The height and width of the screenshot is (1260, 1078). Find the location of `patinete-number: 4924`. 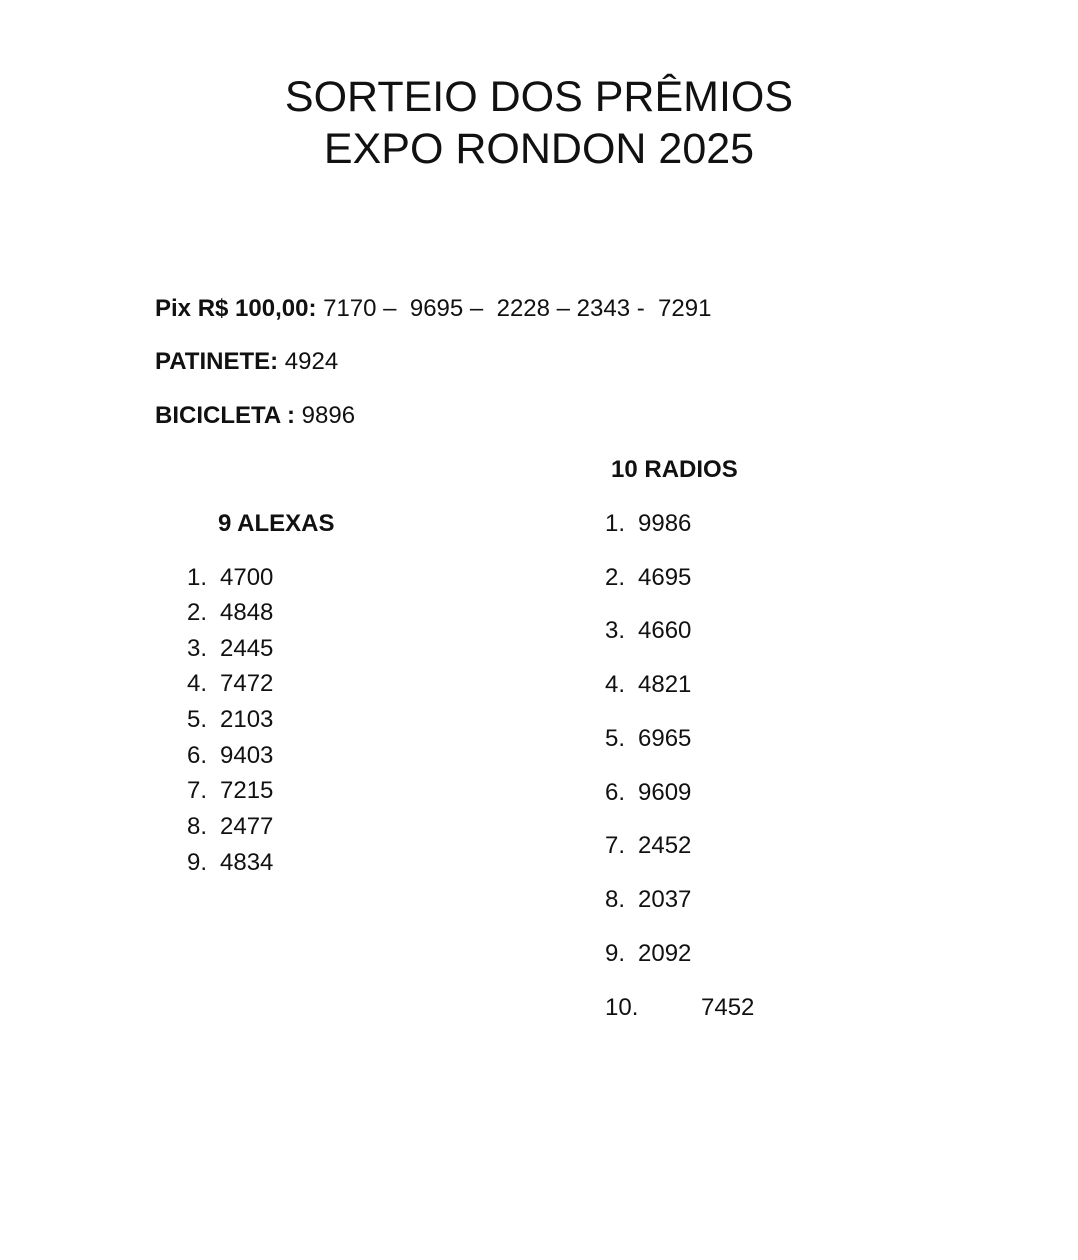

patinete-number: 4924 is located at coordinates (308, 361).